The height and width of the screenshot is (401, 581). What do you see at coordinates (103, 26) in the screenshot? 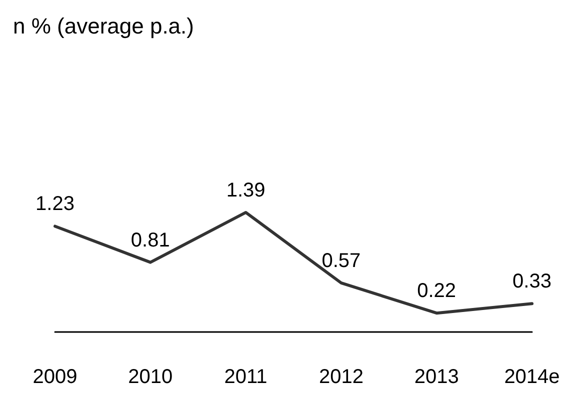
I see `chart-title: n % (average p.a.)` at bounding box center [103, 26].